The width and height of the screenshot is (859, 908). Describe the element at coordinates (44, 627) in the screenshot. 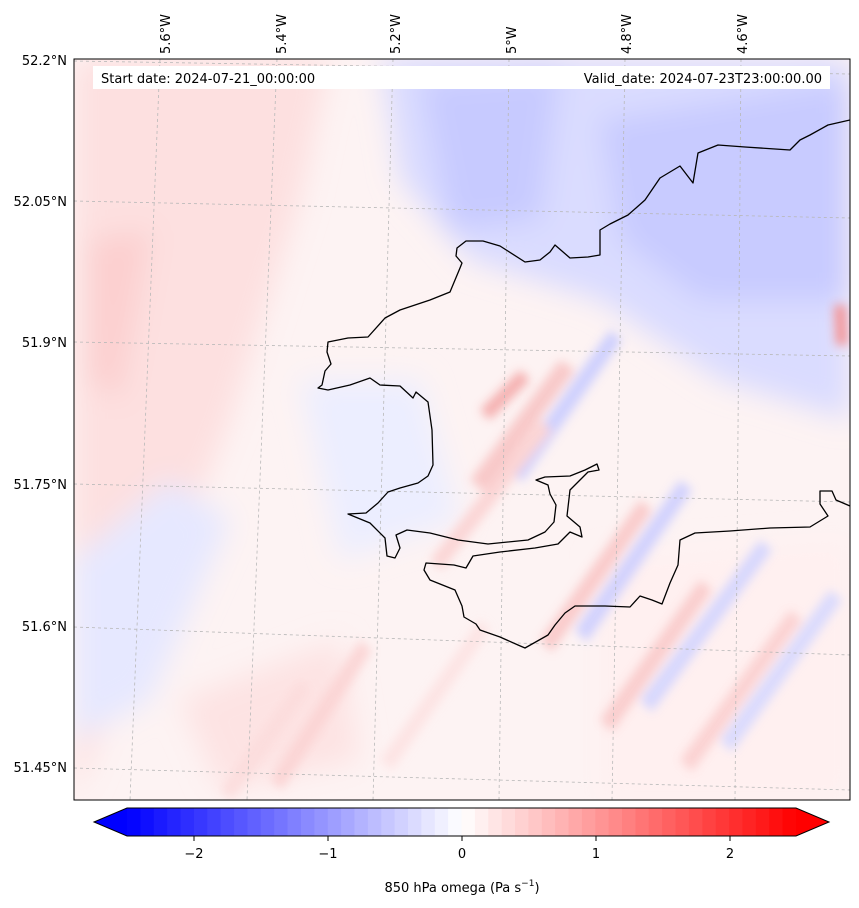

I see `lat-label: 51.6°N` at that location.